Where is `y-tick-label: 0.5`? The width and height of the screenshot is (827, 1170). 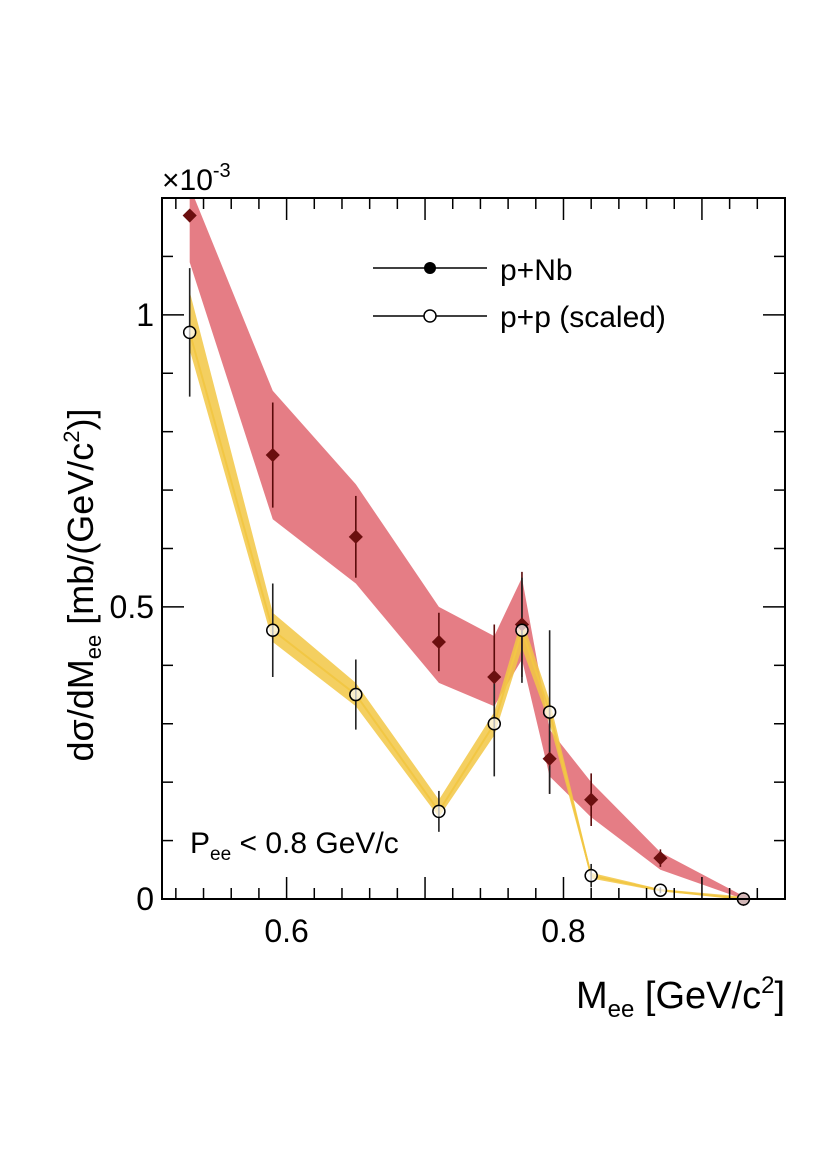
y-tick-label: 0.5 is located at coordinates (132, 607).